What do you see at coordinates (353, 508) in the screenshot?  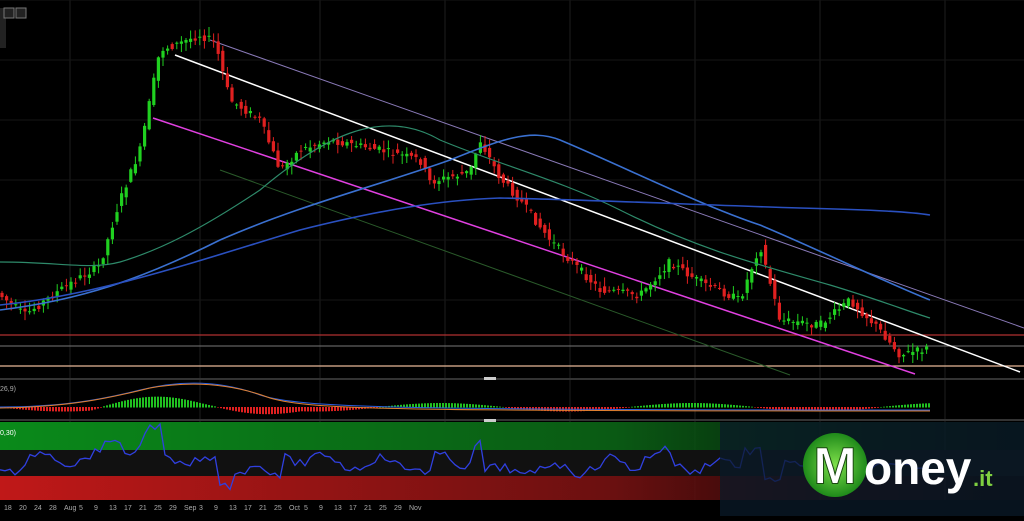 I see `x-tick-label: 17` at bounding box center [353, 508].